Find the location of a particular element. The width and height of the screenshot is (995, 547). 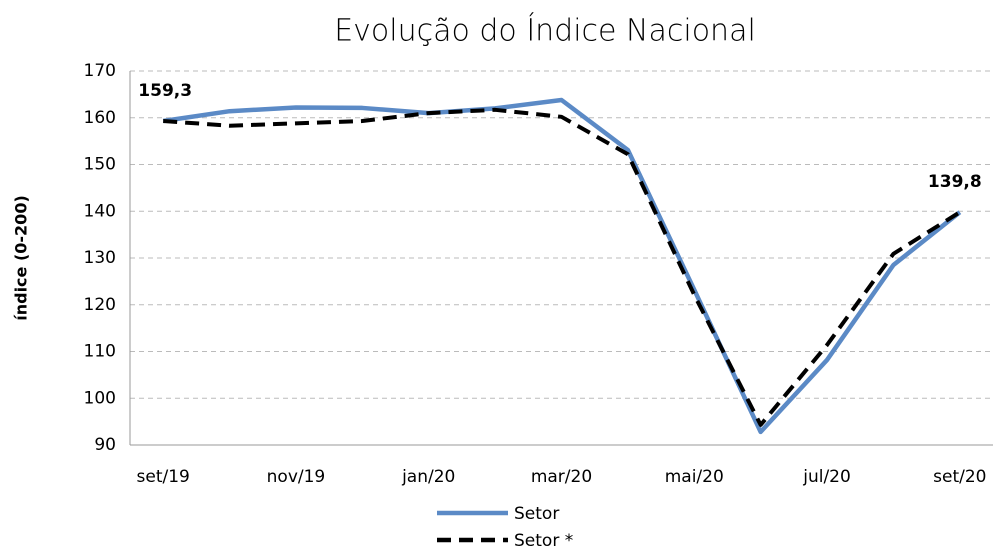

y-tick-label: 120 is located at coordinates (100, 305).